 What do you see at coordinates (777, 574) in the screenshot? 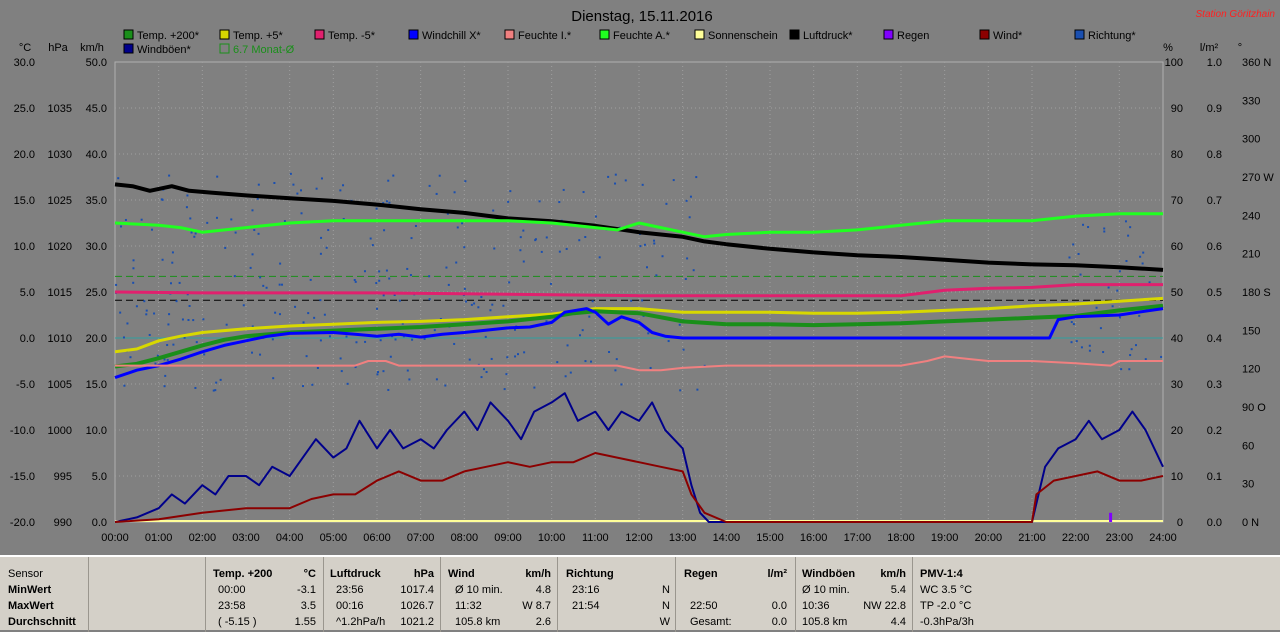
I see `table-unit-rain: l/m²` at bounding box center [777, 574].